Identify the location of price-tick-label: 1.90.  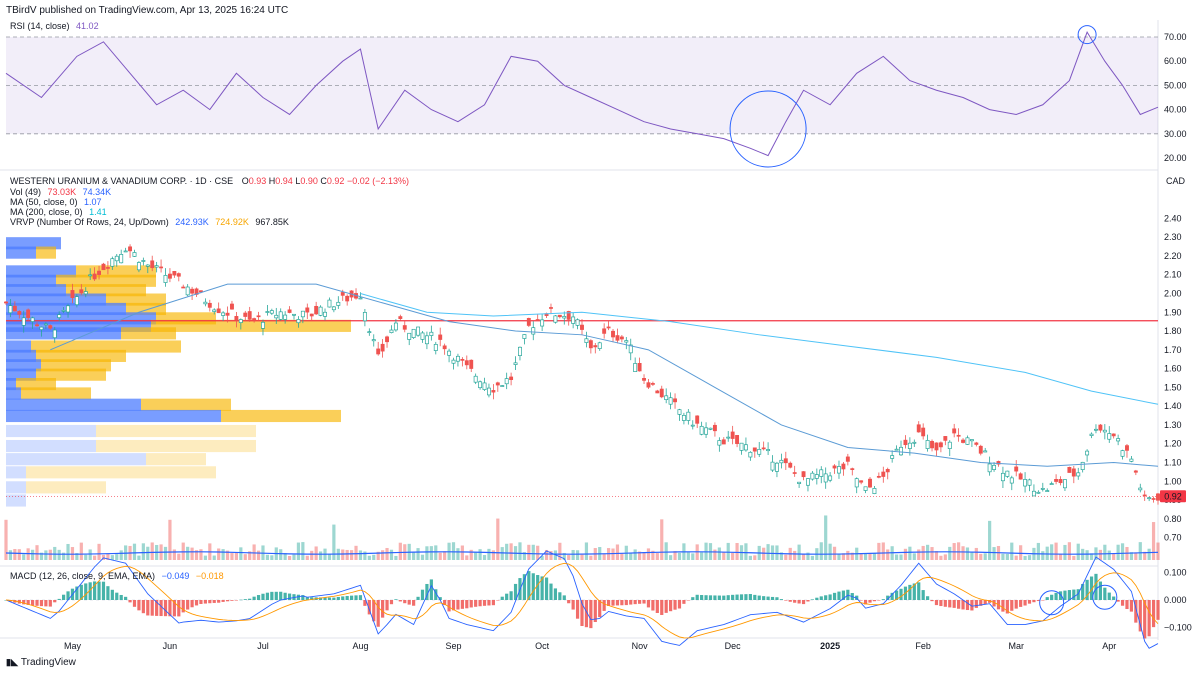
(1173, 312).